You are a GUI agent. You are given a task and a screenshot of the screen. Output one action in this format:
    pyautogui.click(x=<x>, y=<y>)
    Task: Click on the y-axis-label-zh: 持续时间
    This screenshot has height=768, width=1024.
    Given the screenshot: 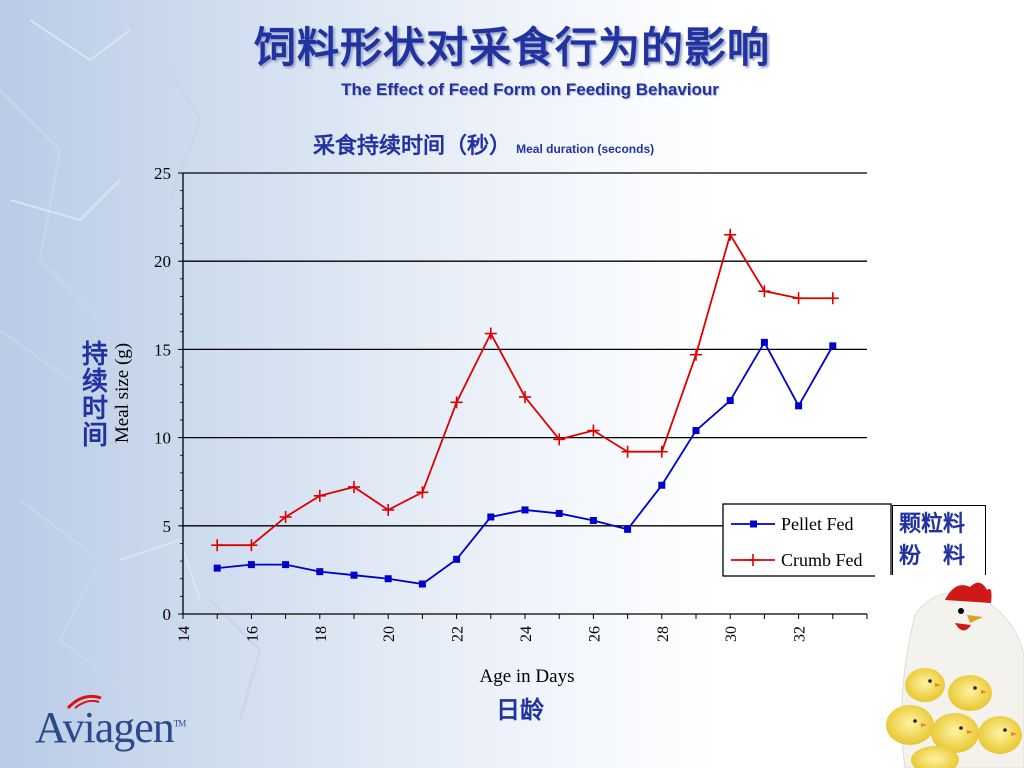 What is the action you would take?
    pyautogui.click(x=94, y=395)
    